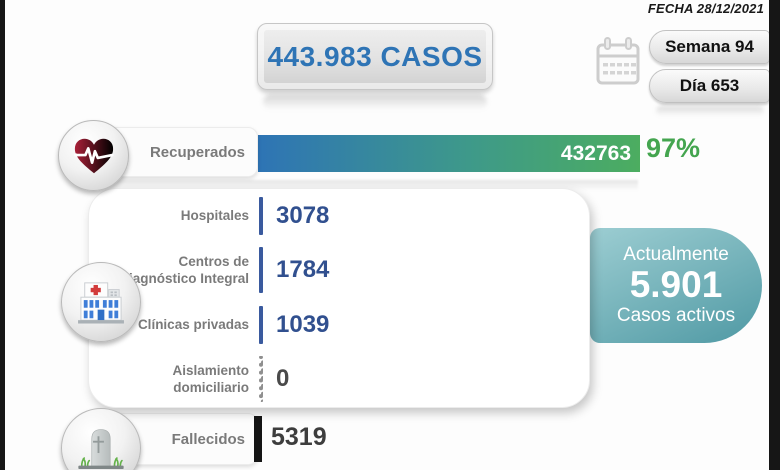 This screenshot has width=780, height=470. I want to click on total-cases-value: 443.983 CASOS, so click(375, 56).